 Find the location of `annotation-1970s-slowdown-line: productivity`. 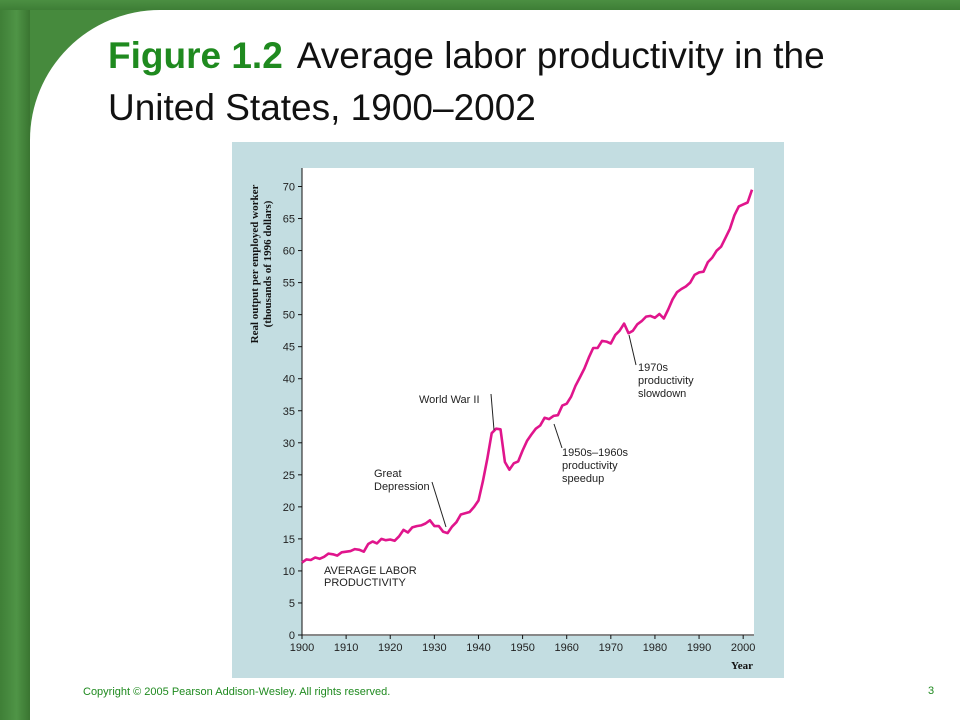

annotation-1970s-slowdown-line: productivity is located at coordinates (666, 381).